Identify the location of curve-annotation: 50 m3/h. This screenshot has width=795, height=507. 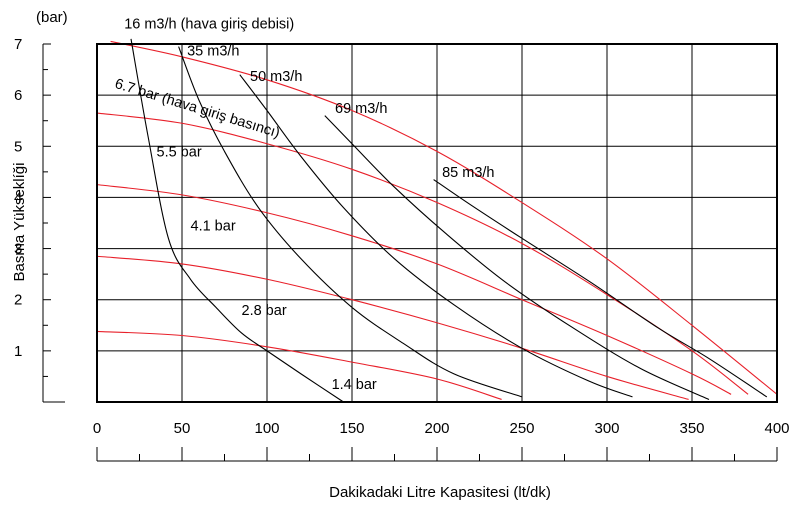
(276, 77).